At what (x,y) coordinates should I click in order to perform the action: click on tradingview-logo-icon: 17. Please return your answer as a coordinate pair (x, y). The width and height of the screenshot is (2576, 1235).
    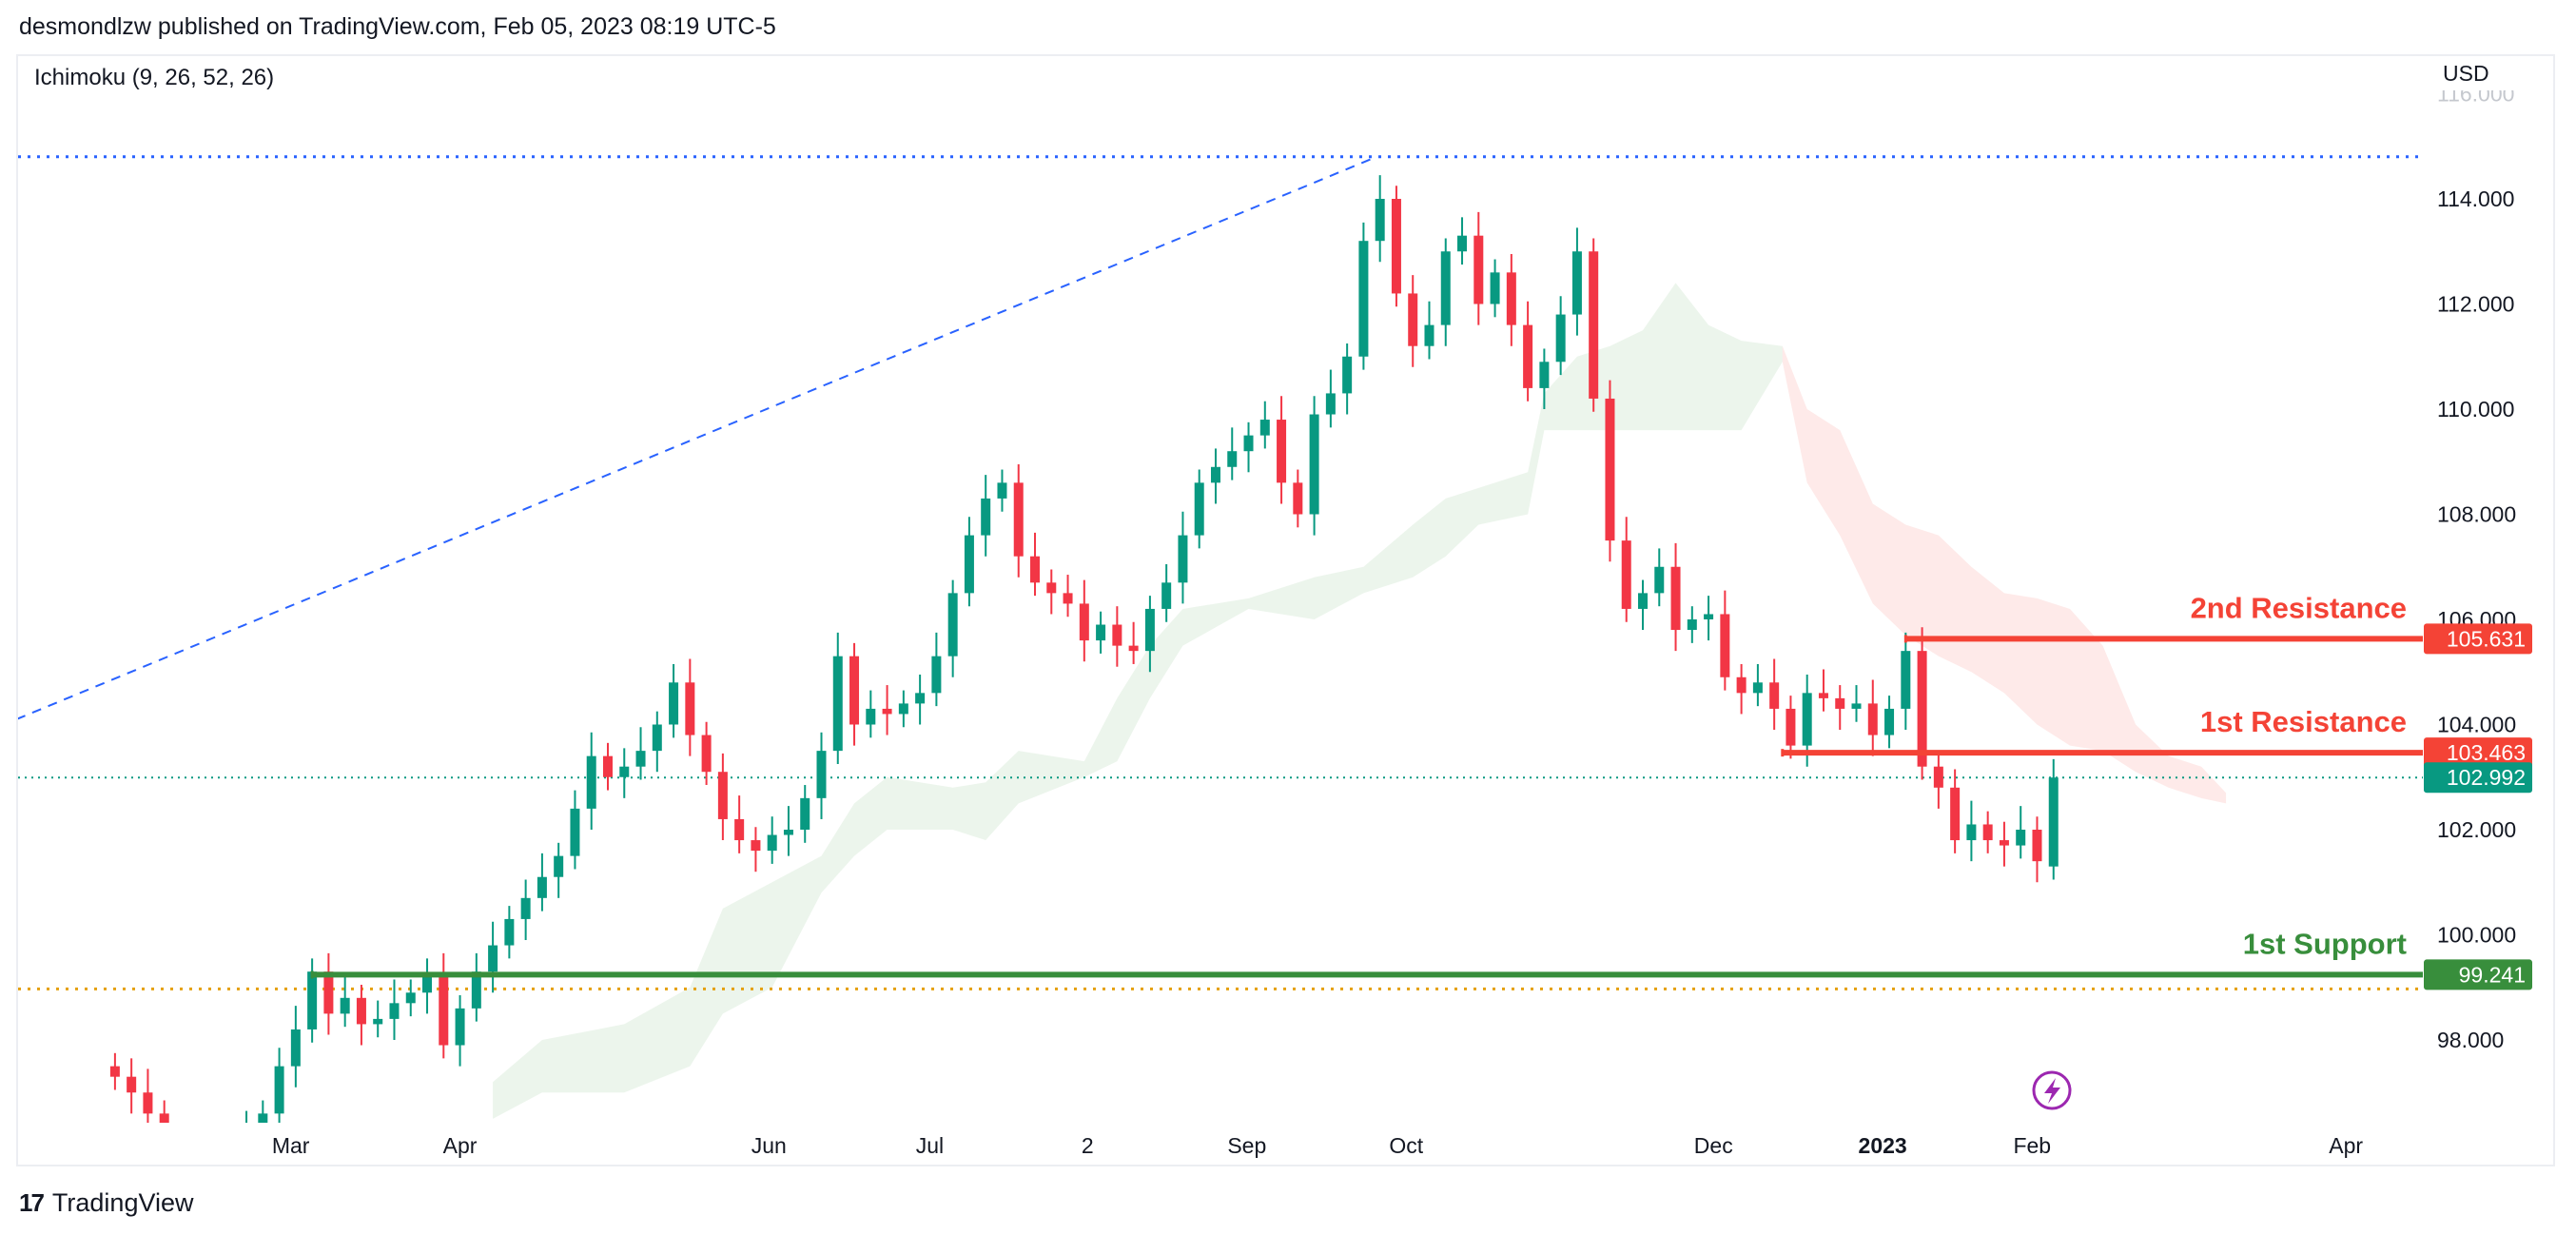
    Looking at the image, I should click on (32, 1202).